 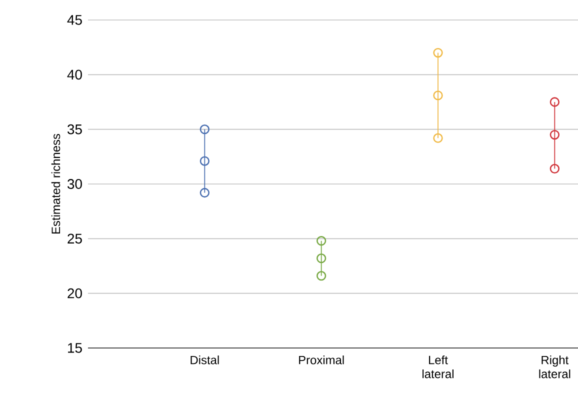 I want to click on y-tick-label: 15, so click(x=75, y=348).